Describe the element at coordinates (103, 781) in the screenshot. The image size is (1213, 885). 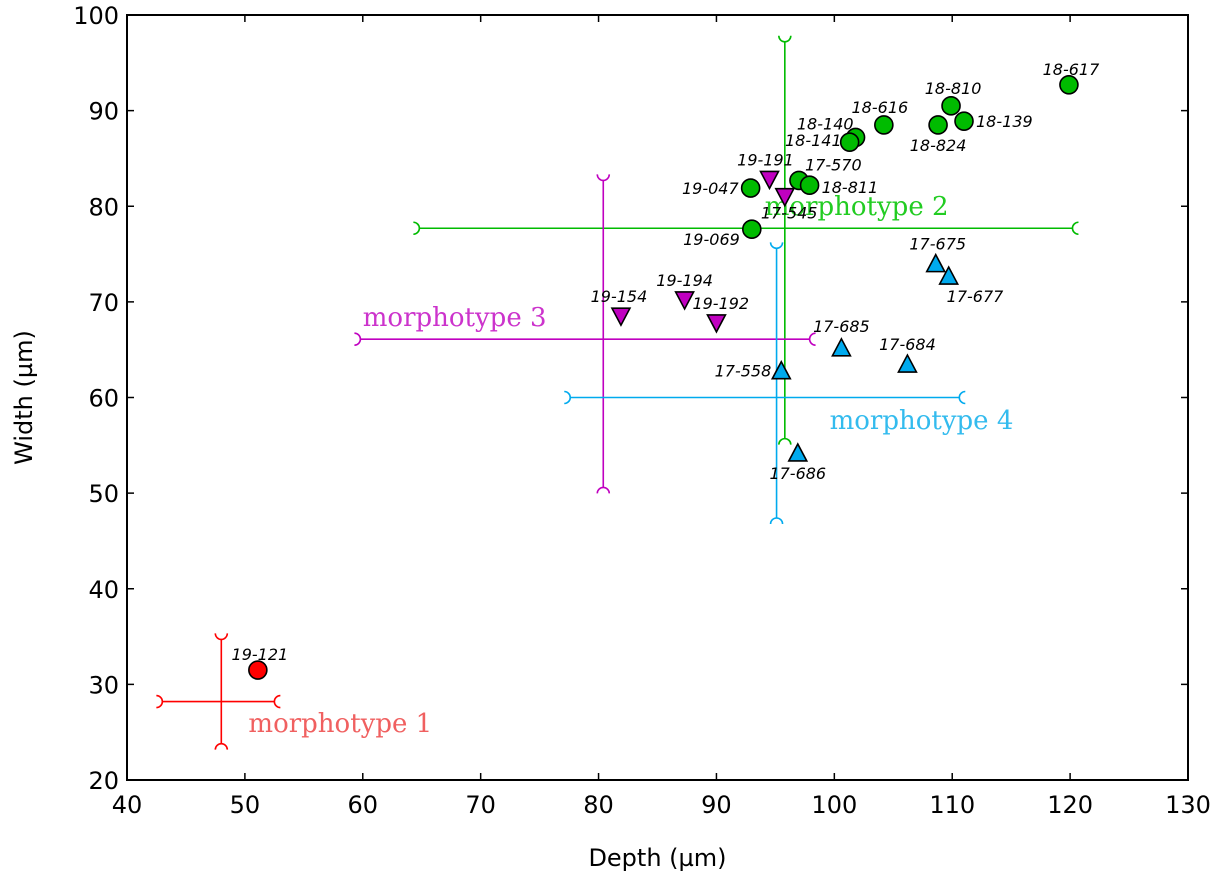
I see `y-tick-label: 20` at that location.